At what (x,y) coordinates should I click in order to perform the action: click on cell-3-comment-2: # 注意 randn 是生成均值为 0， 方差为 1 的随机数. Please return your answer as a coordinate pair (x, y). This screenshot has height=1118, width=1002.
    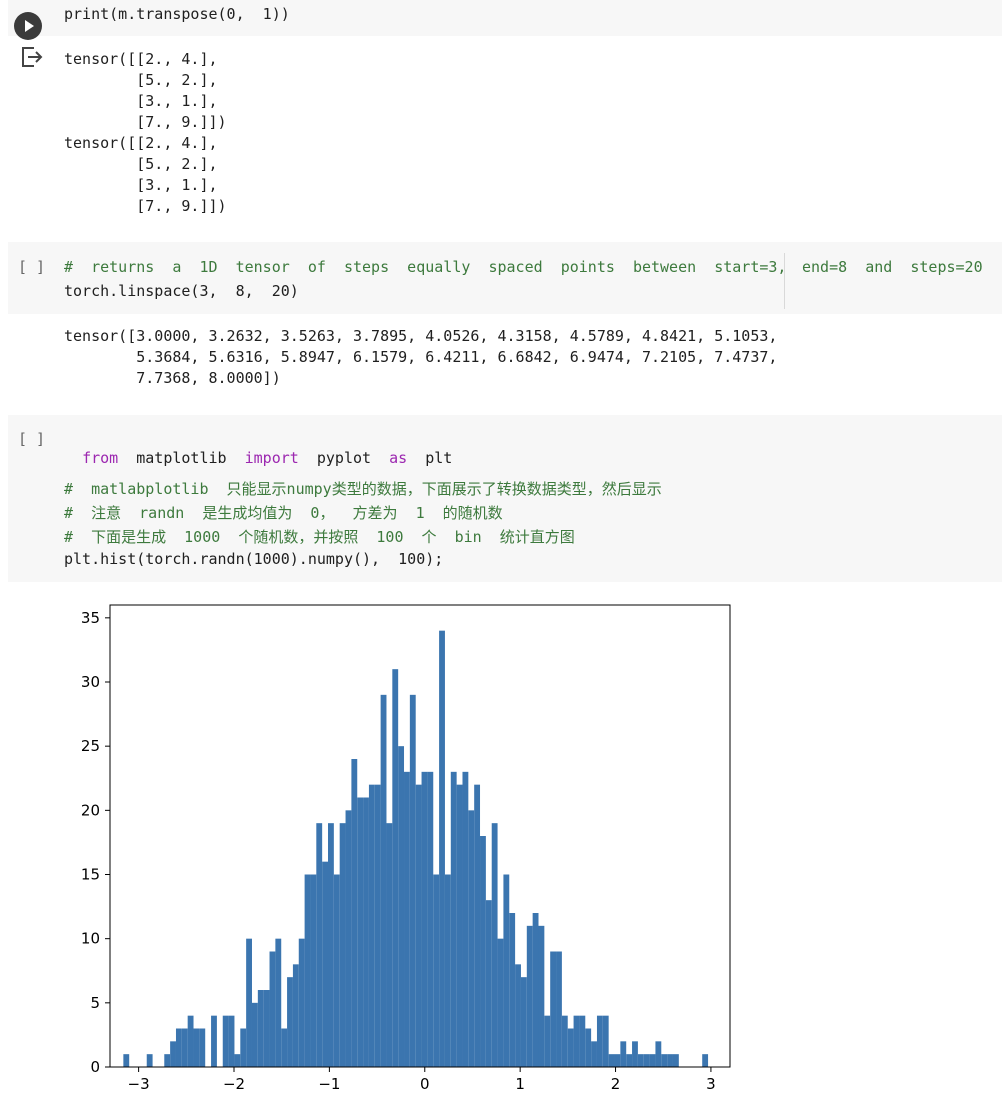
    Looking at the image, I should click on (283, 513).